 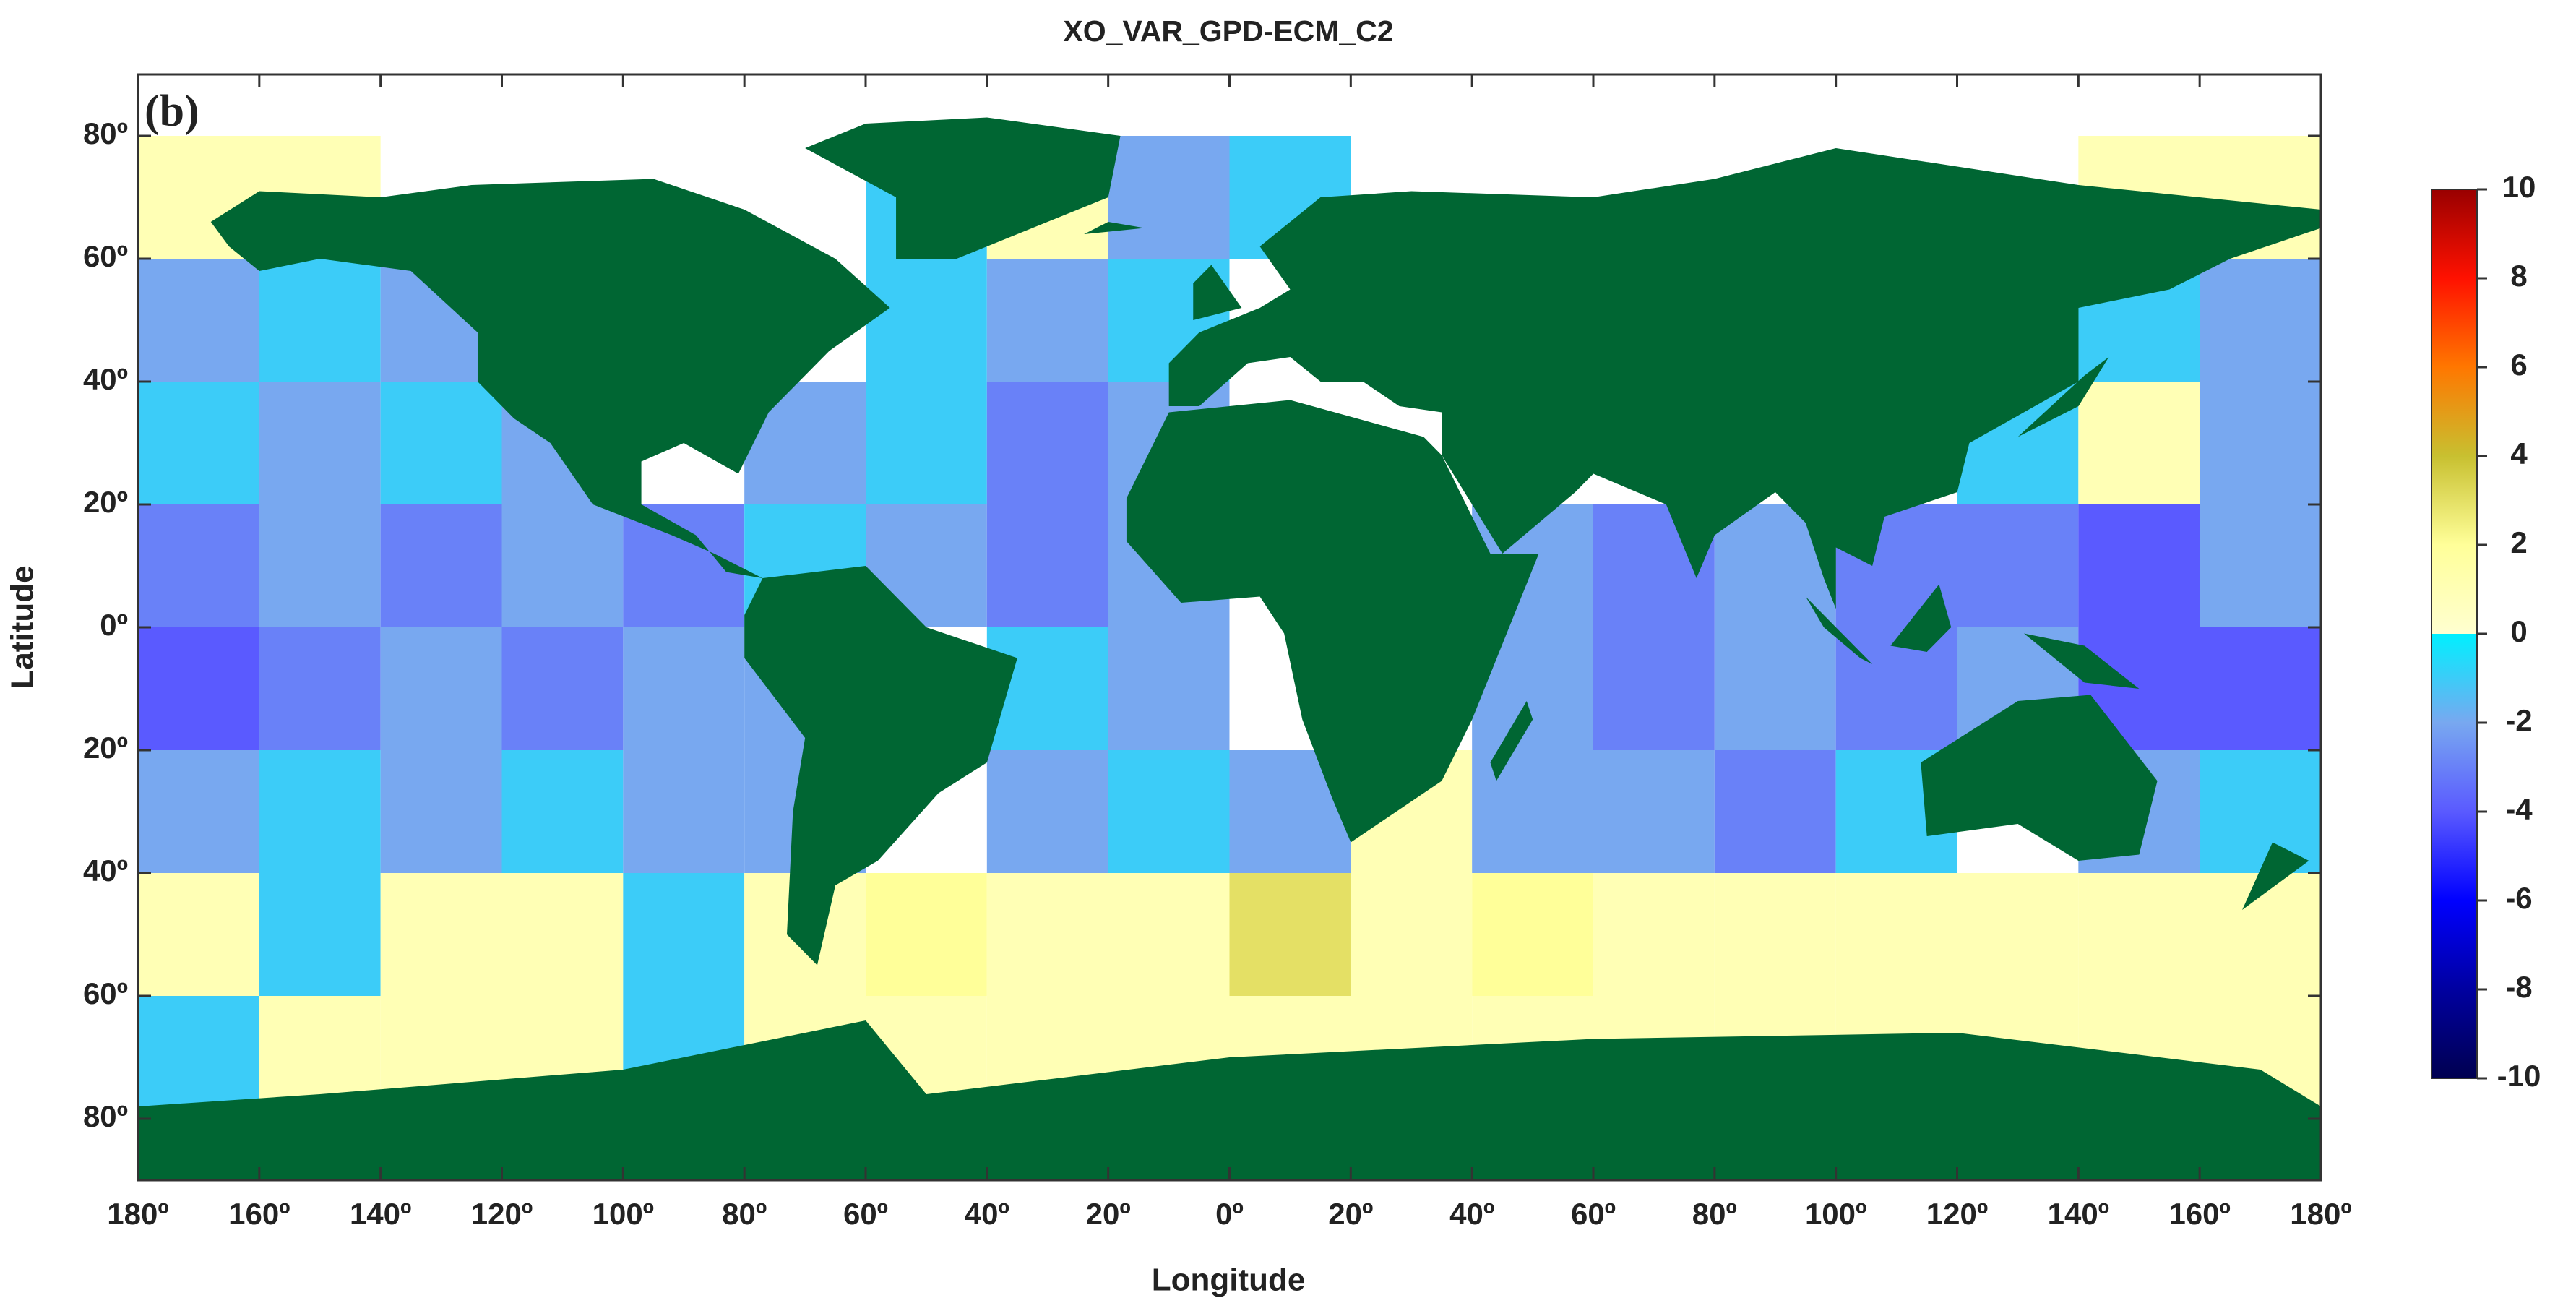 What do you see at coordinates (865, 1214) in the screenshot?
I see `x-tick-label: 60º` at bounding box center [865, 1214].